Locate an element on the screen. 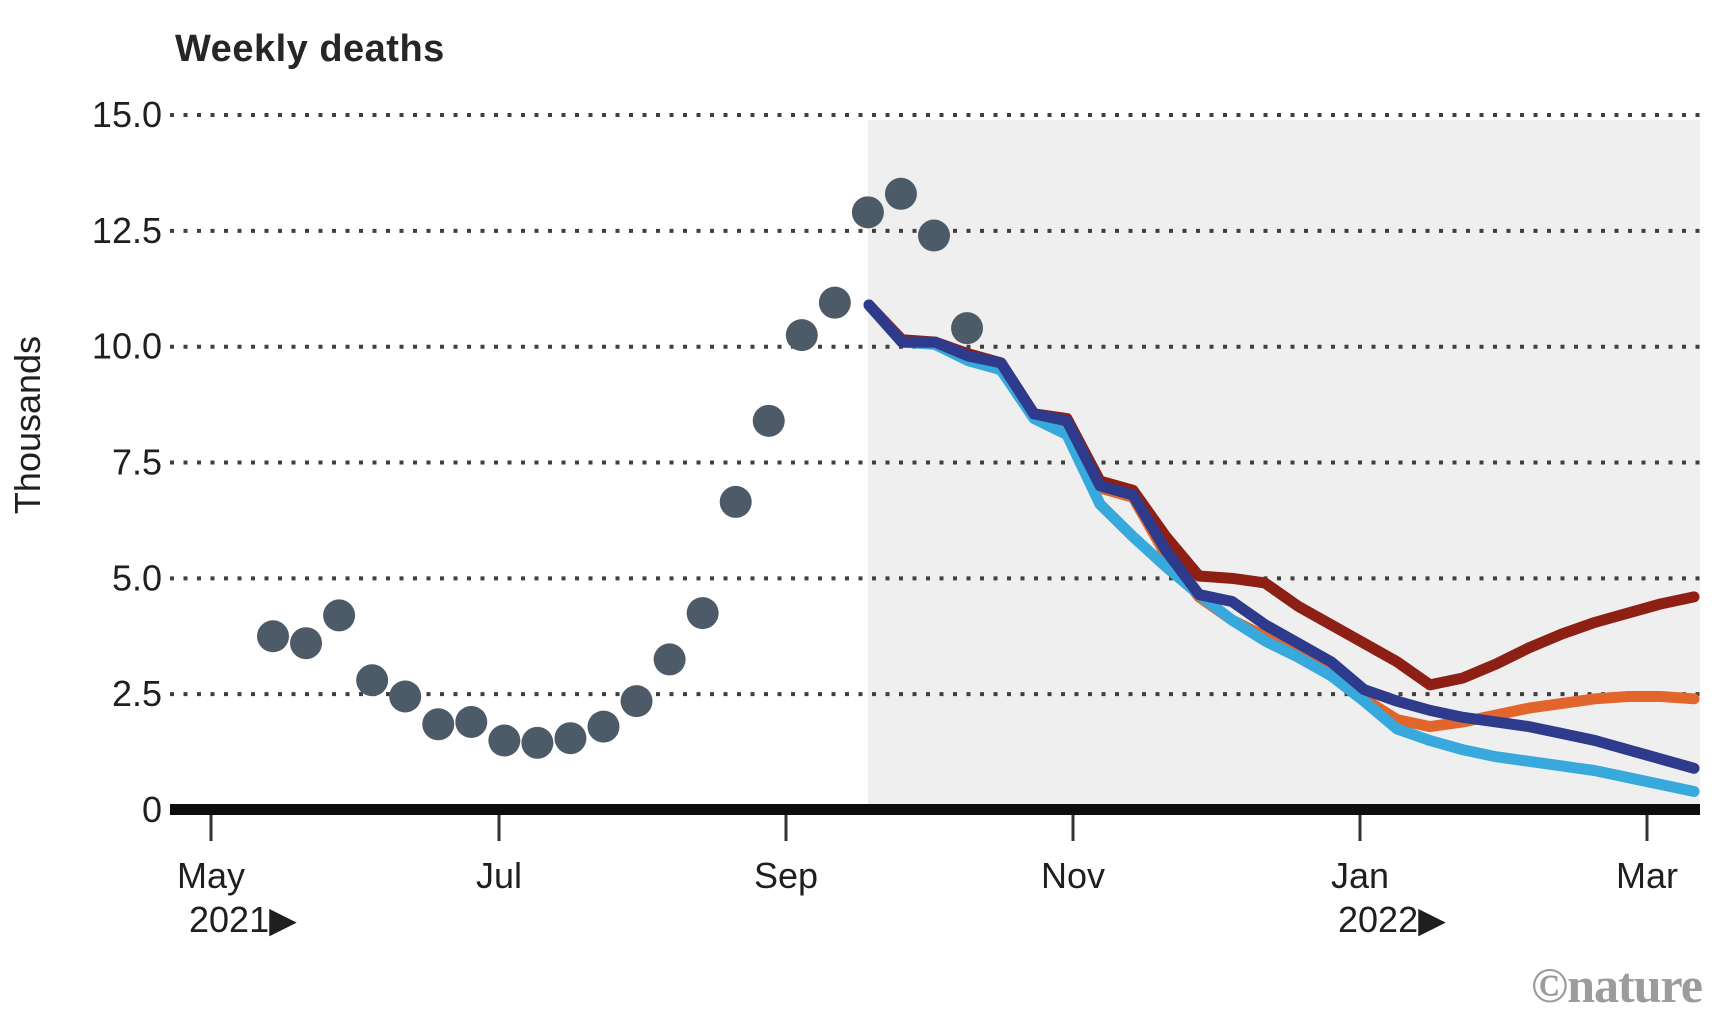 Image resolution: width=1732 pixels, height=1035 pixels. x-tick-label-mar: Mar is located at coordinates (1647, 875).